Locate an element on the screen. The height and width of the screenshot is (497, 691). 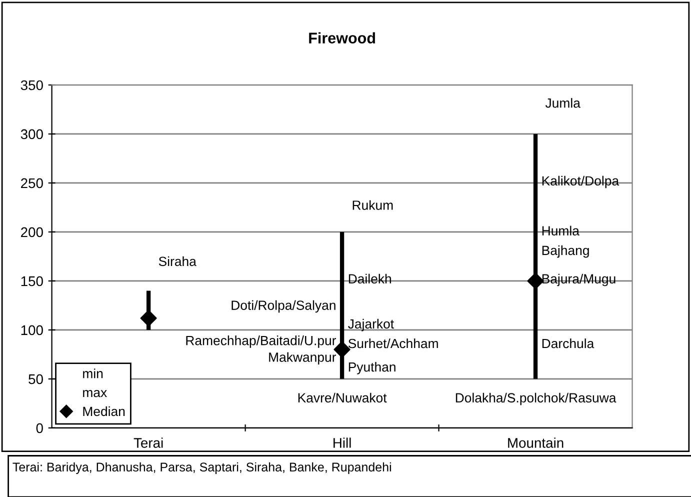
y-tick-label: 300 is located at coordinates (31, 134).